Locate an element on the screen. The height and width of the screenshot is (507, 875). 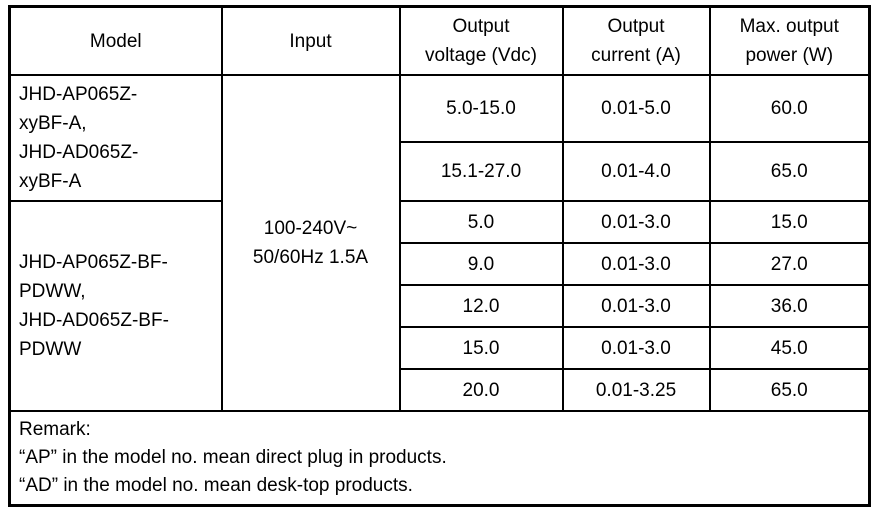
voltage-cell: 20.0 is located at coordinates (481, 390).